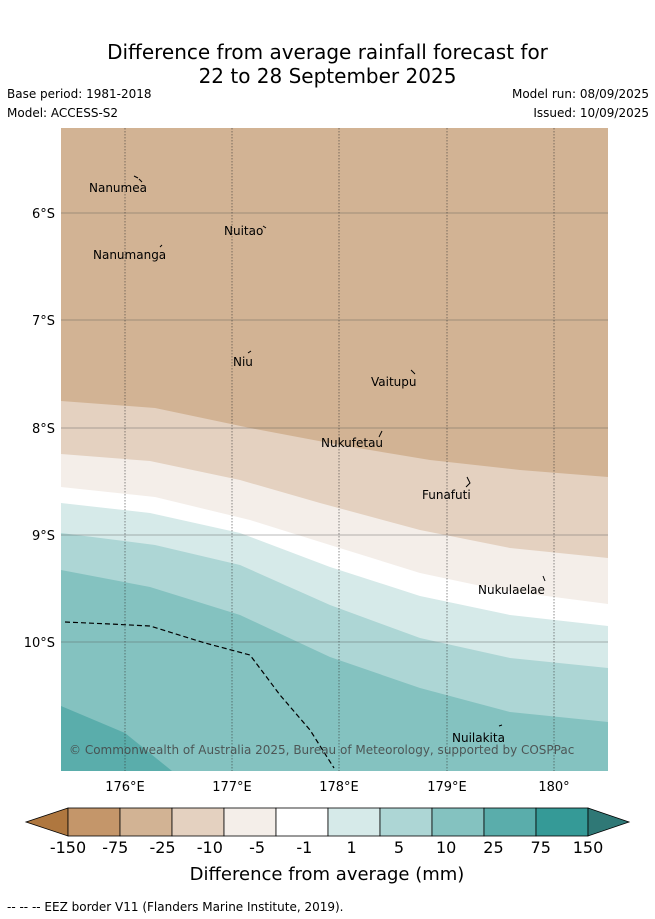 The height and width of the screenshot is (919, 655). I want to click on colorbar-tick-labels: -150 -75 -25 -10 -5 -1 1 5 10 25 75 150, so click(326, 847).